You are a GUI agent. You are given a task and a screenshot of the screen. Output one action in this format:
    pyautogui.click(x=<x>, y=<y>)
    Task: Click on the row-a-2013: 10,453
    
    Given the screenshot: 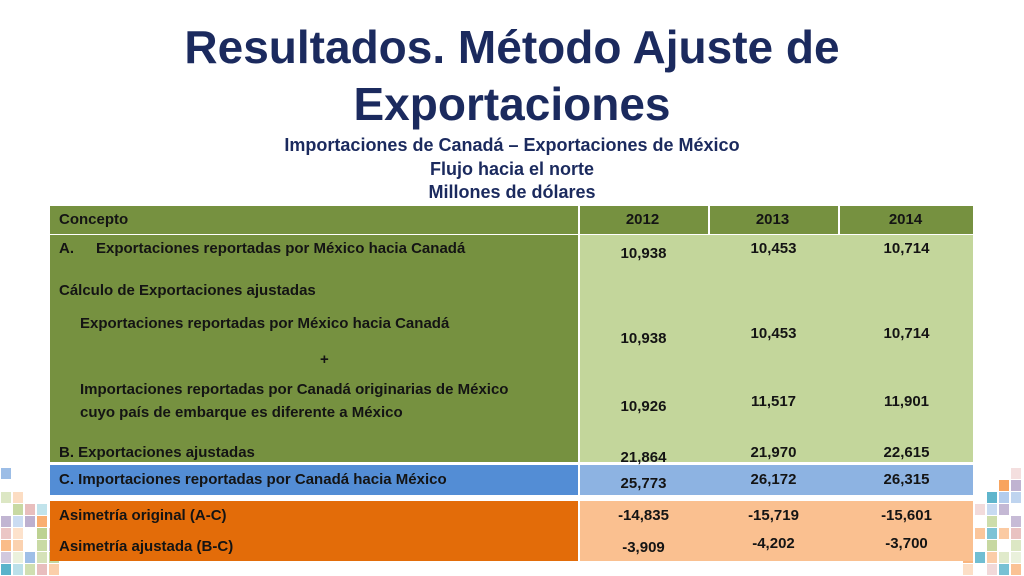 What is the action you would take?
    pyautogui.click(x=773, y=248)
    